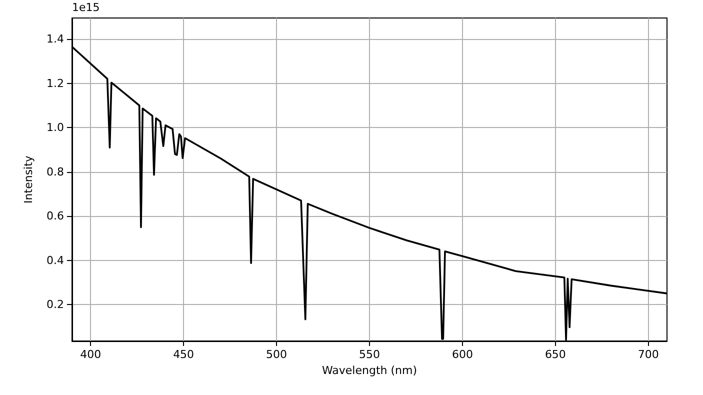  What do you see at coordinates (369, 354) in the screenshot?
I see `x-tick-label: 550` at bounding box center [369, 354].